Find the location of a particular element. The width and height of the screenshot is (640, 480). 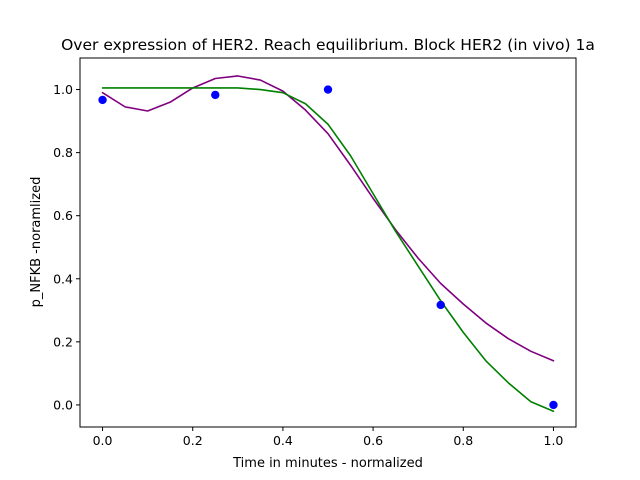

y-tick-label: 1.0 is located at coordinates (63, 89).